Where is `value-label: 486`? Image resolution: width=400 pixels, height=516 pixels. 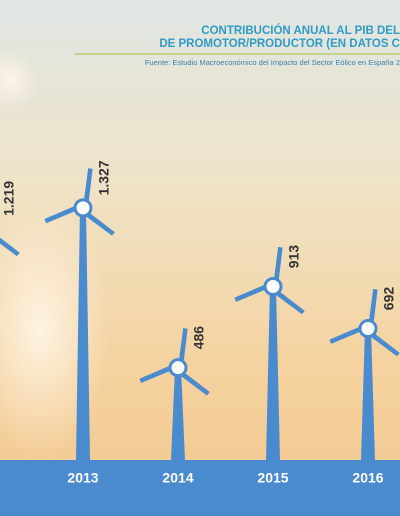
value-label: 486 is located at coordinates (199, 338).